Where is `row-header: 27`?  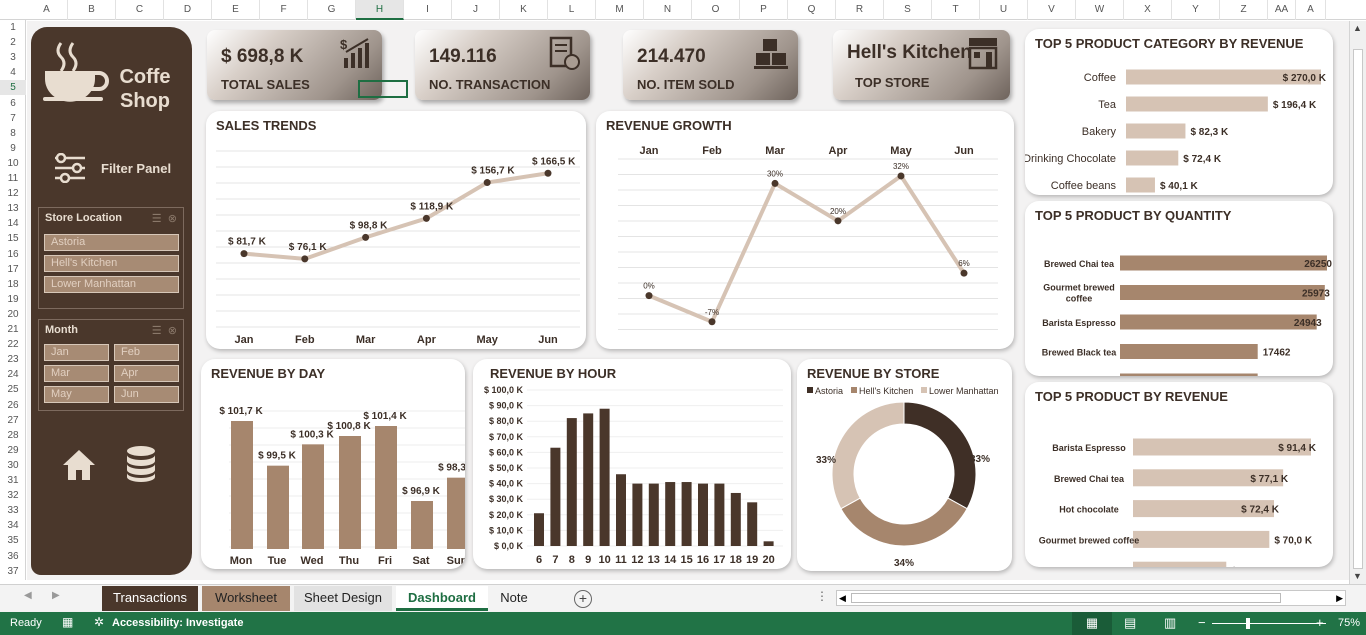
row-header: 27 is located at coordinates (13, 420).